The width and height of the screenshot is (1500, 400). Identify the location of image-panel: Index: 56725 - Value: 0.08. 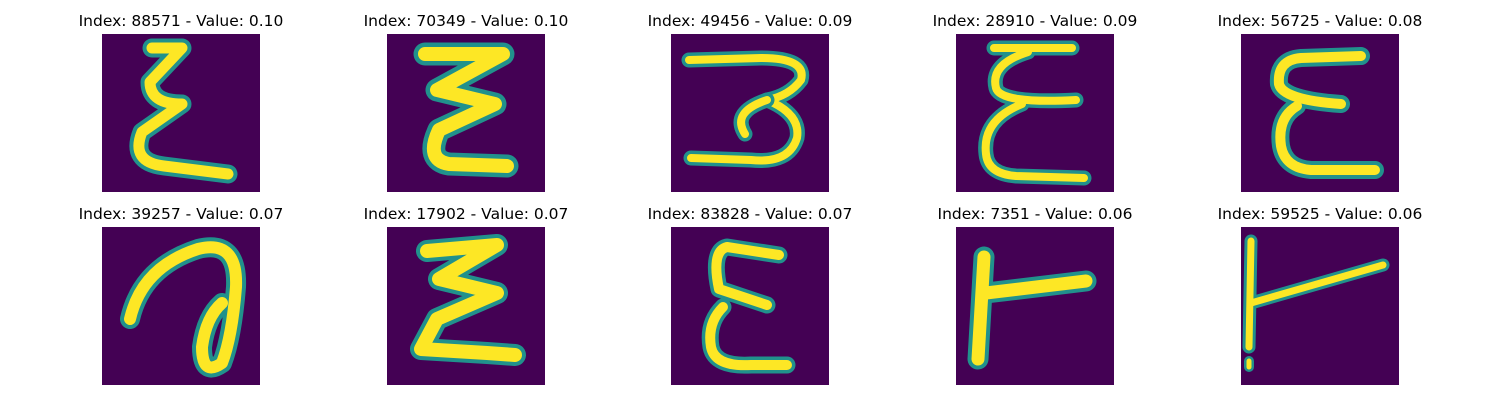
(1320, 96).